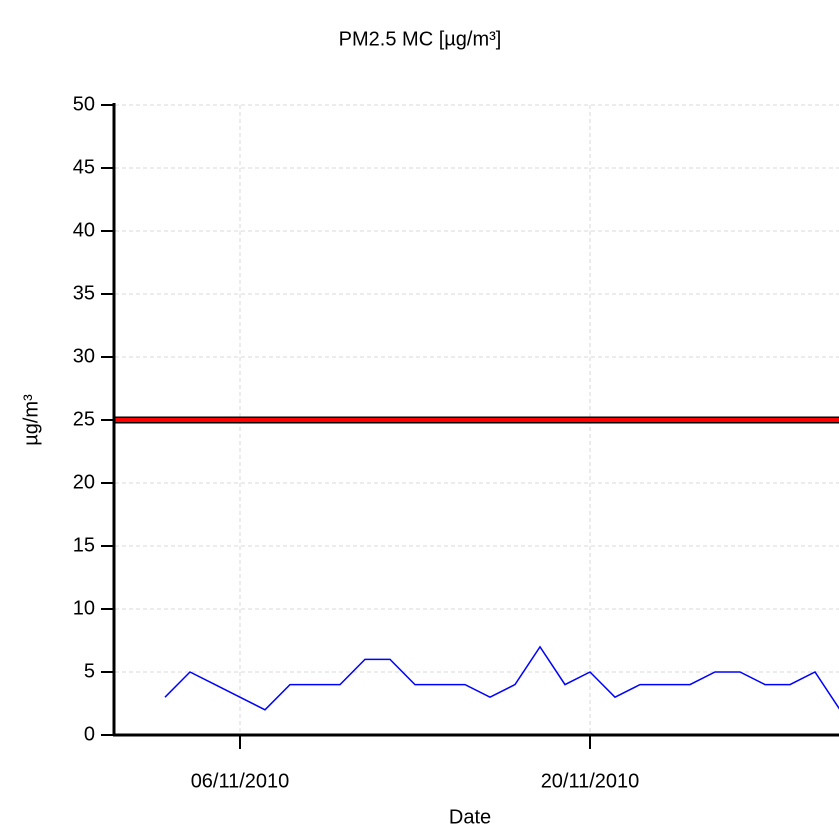  What do you see at coordinates (84, 104) in the screenshot?
I see `y-tick-label: 50` at bounding box center [84, 104].